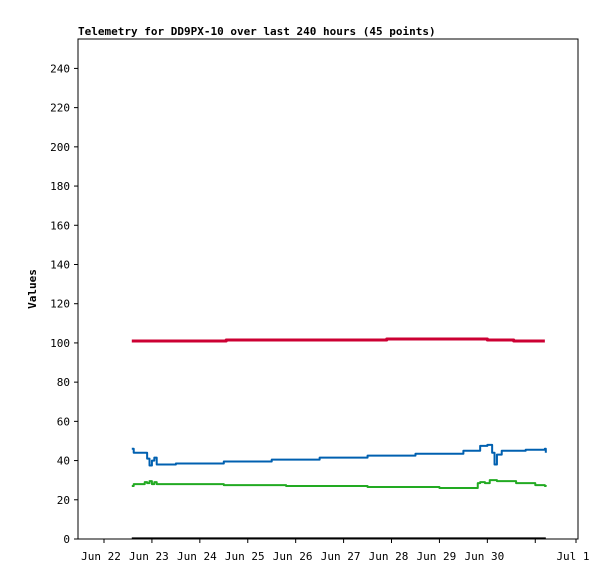 Image resolution: width=615 pixels, height=579 pixels. I want to click on y-tick-label: 220, so click(60, 108).